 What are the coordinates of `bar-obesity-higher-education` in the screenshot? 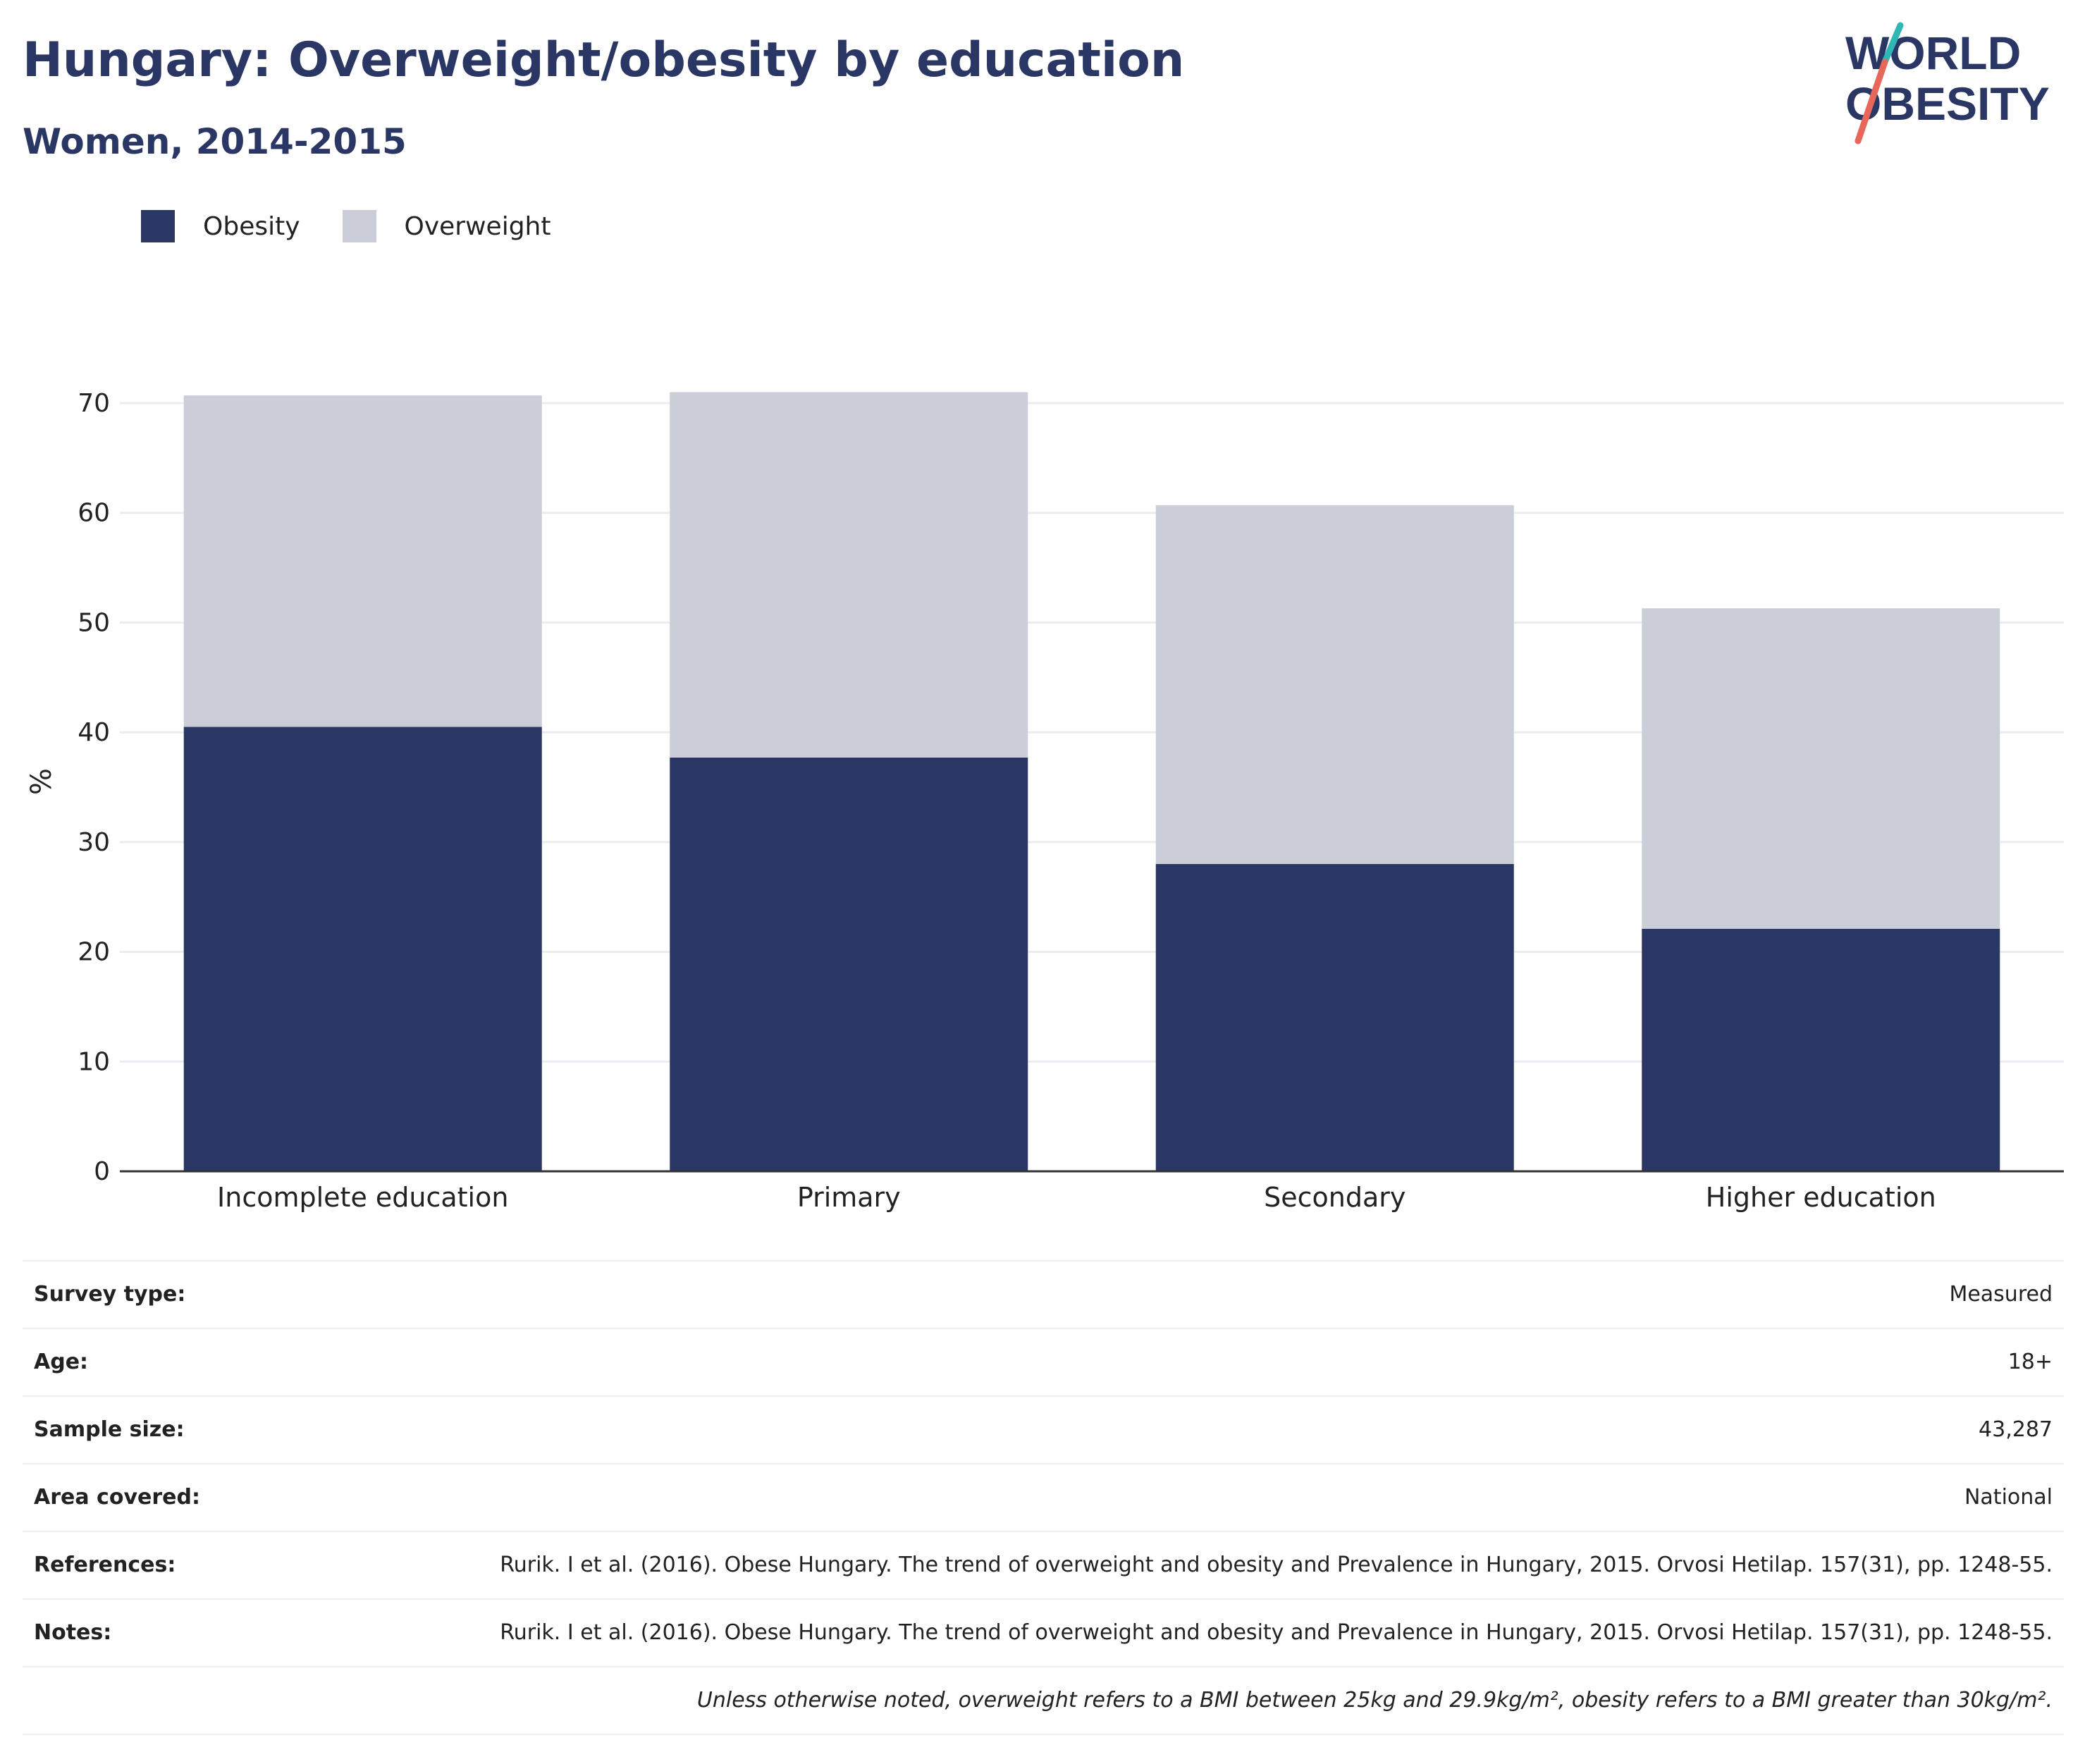 It's located at (1821, 1049).